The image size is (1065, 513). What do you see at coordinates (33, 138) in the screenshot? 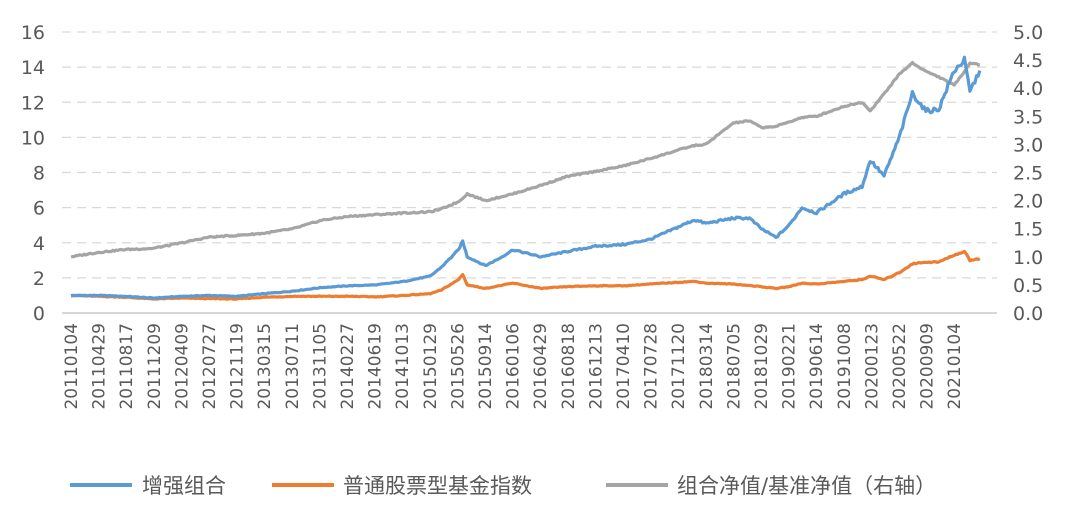
I see `left-tick-label: 10` at bounding box center [33, 138].